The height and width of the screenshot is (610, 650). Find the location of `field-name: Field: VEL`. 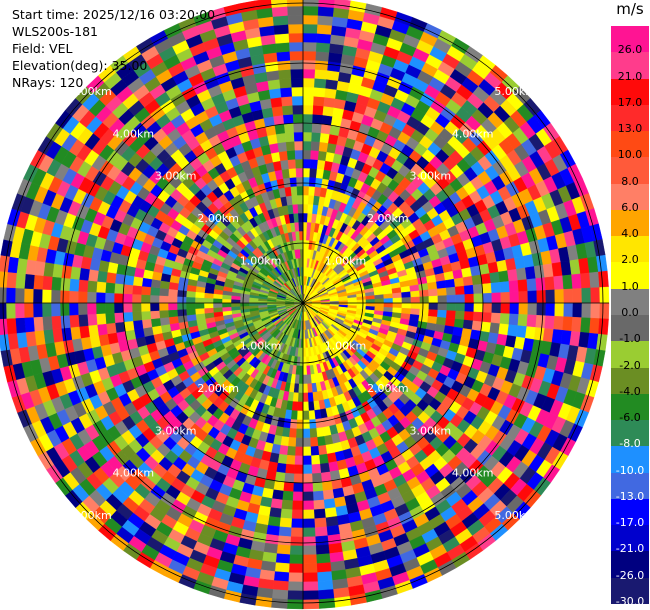

field-name: Field: VEL is located at coordinates (42, 48).